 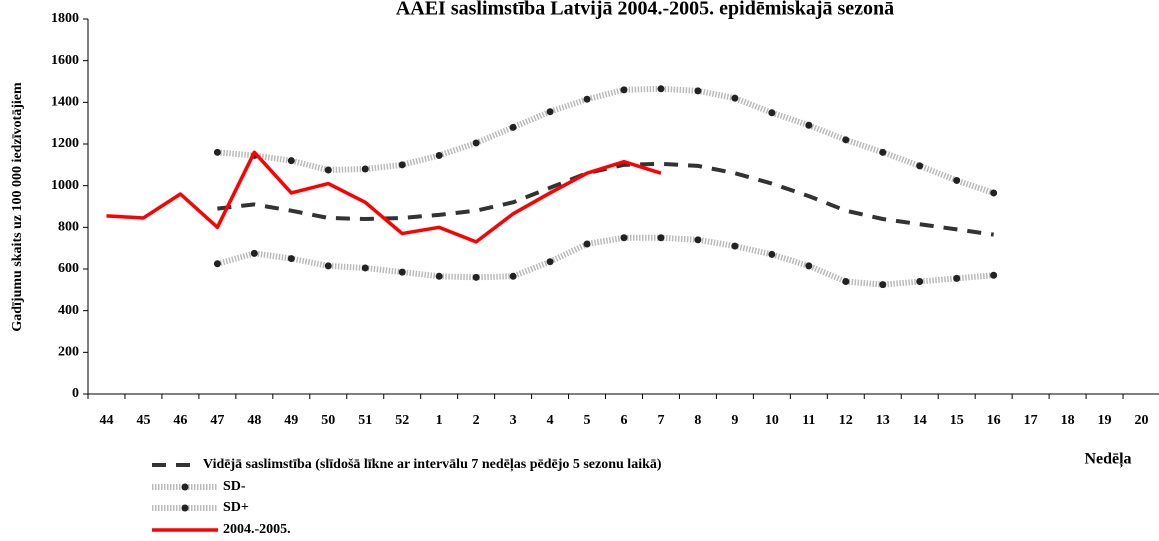 What do you see at coordinates (476, 420) in the screenshot?
I see `x-tick-label: 2` at bounding box center [476, 420].